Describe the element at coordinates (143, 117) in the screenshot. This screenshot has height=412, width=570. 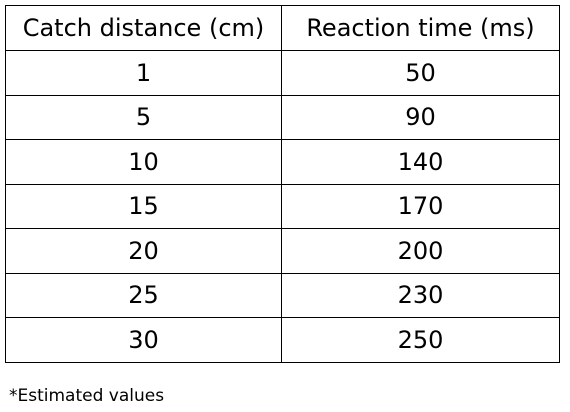
I see `table-cell: 5` at that location.